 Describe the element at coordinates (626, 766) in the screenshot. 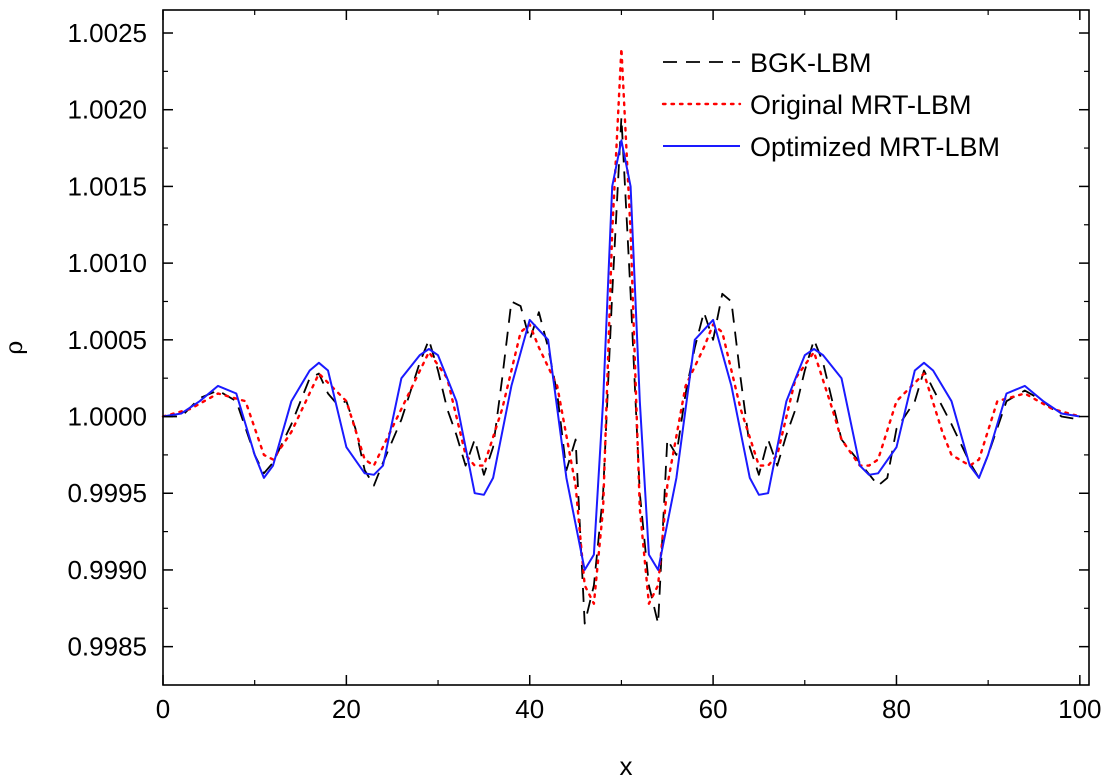

I see `x-axis-title: x` at that location.